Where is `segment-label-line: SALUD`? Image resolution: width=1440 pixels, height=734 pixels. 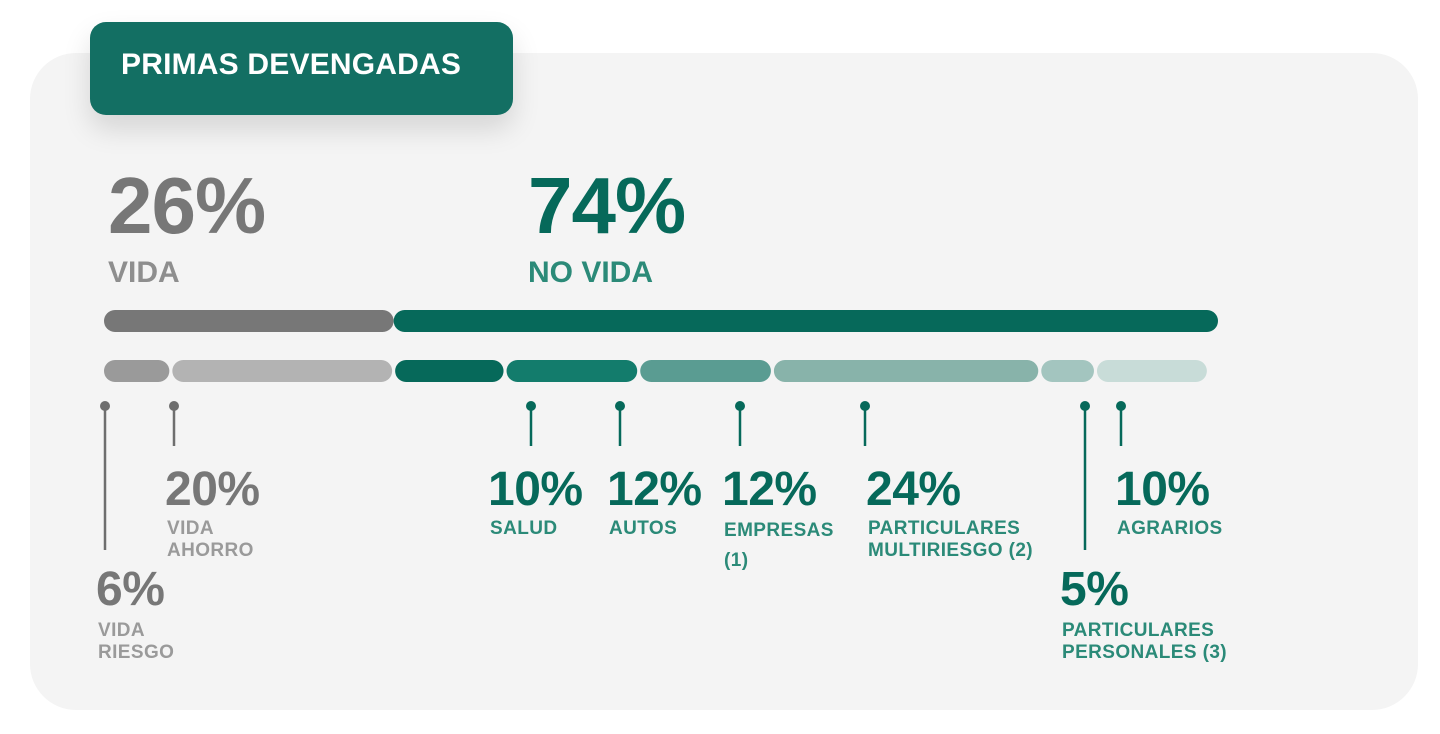 segment-label-line: SALUD is located at coordinates (524, 528).